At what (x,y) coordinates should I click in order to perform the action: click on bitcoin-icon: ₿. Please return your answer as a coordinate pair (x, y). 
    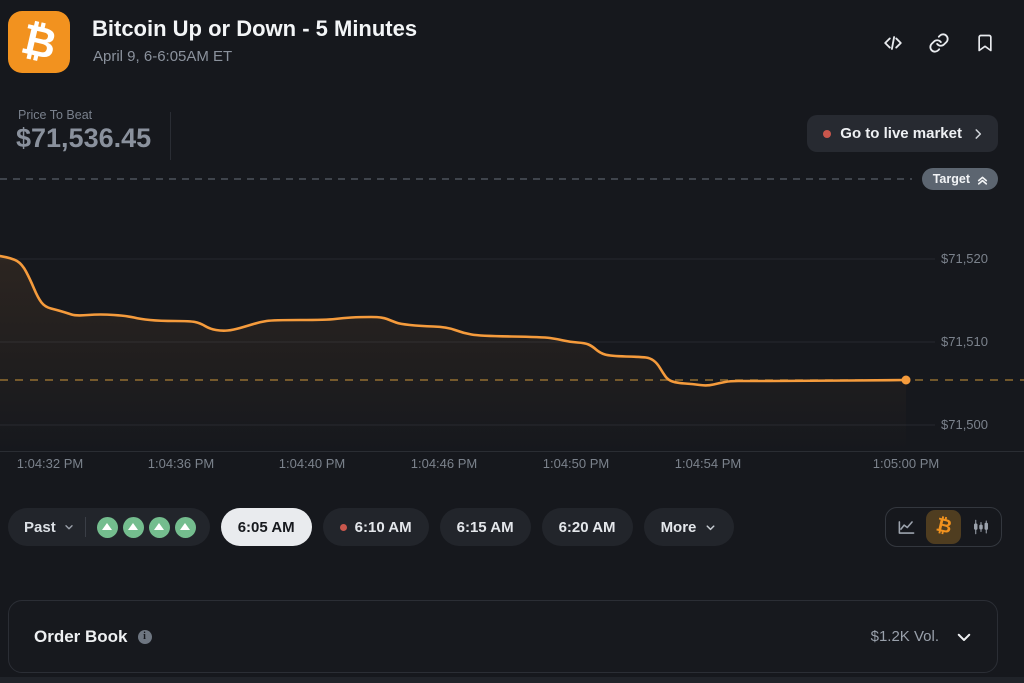
    Looking at the image, I should click on (943, 527).